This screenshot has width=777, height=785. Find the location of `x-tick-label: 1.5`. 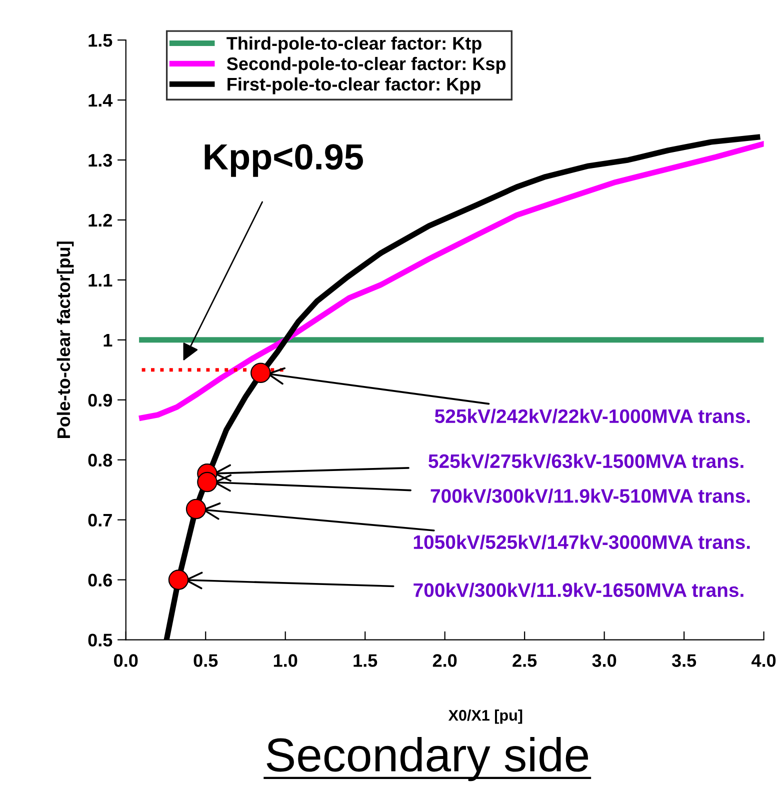

x-tick-label: 1.5 is located at coordinates (366, 660).